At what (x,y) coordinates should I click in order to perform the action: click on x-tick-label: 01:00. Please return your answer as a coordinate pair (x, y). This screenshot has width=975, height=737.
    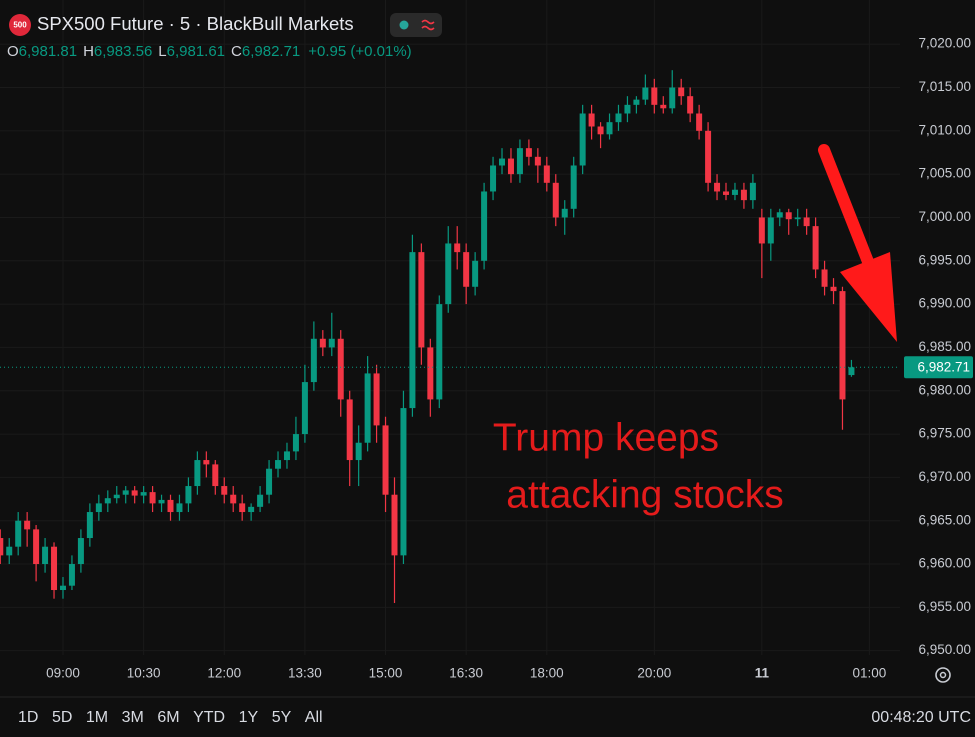
    Looking at the image, I should click on (869, 673).